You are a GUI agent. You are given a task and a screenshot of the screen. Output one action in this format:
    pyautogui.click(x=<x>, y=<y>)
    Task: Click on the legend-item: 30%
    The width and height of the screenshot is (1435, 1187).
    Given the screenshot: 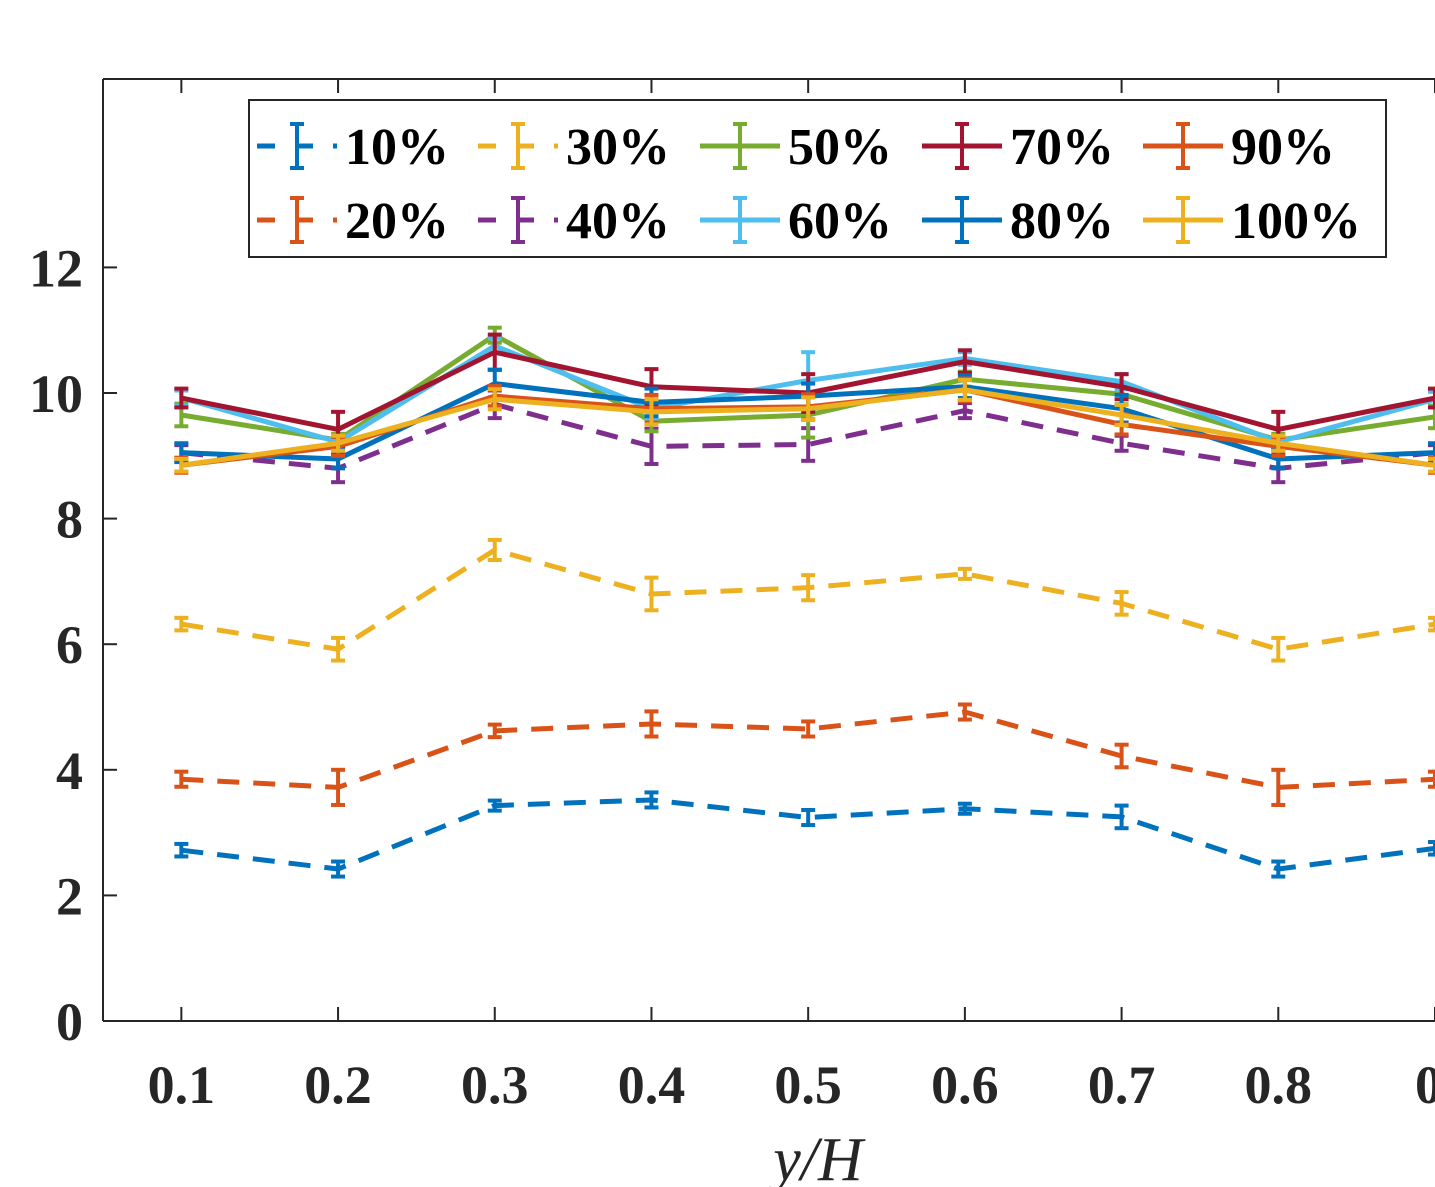 What is the action you would take?
    pyautogui.click(x=574, y=147)
    